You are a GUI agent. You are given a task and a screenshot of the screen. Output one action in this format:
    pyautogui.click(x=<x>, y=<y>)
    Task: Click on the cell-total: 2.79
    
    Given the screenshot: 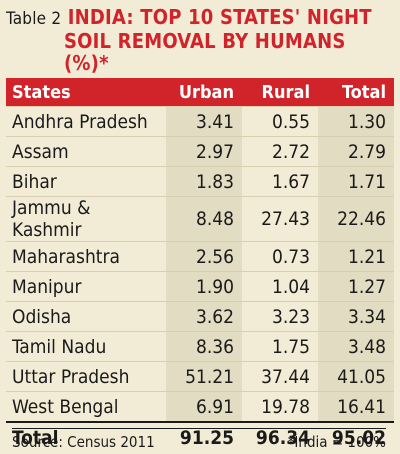 What is the action you would take?
    pyautogui.click(x=356, y=151)
    